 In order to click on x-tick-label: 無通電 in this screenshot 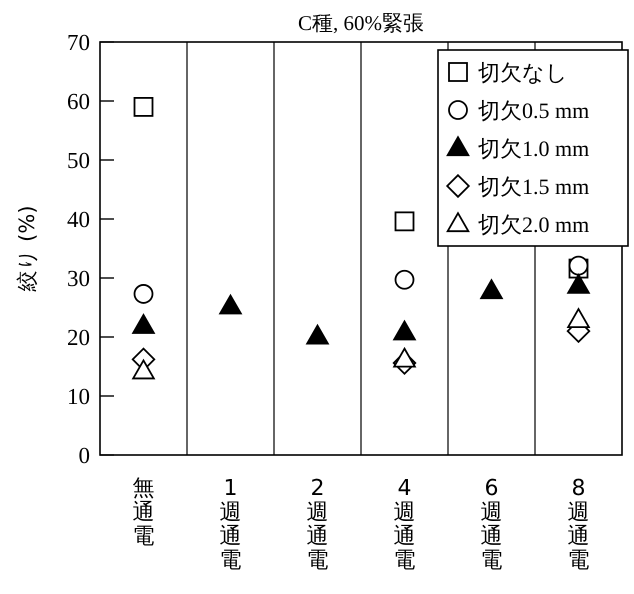, I will do `click(143, 512)`.